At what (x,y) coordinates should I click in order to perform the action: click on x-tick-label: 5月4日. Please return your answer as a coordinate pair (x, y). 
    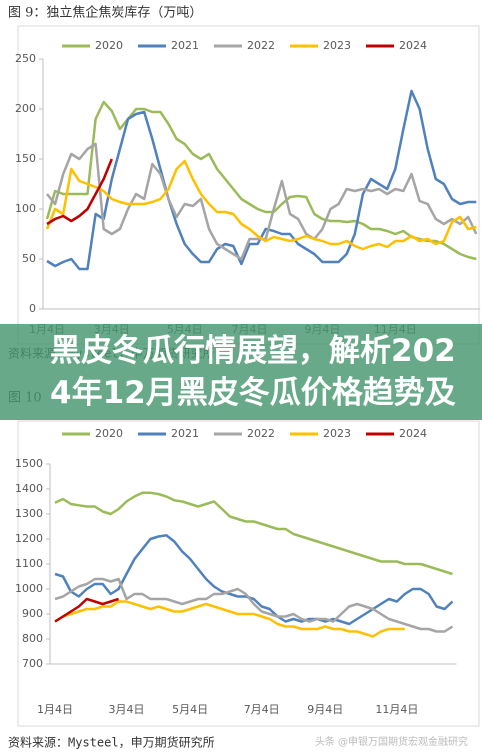
    Looking at the image, I should click on (190, 709).